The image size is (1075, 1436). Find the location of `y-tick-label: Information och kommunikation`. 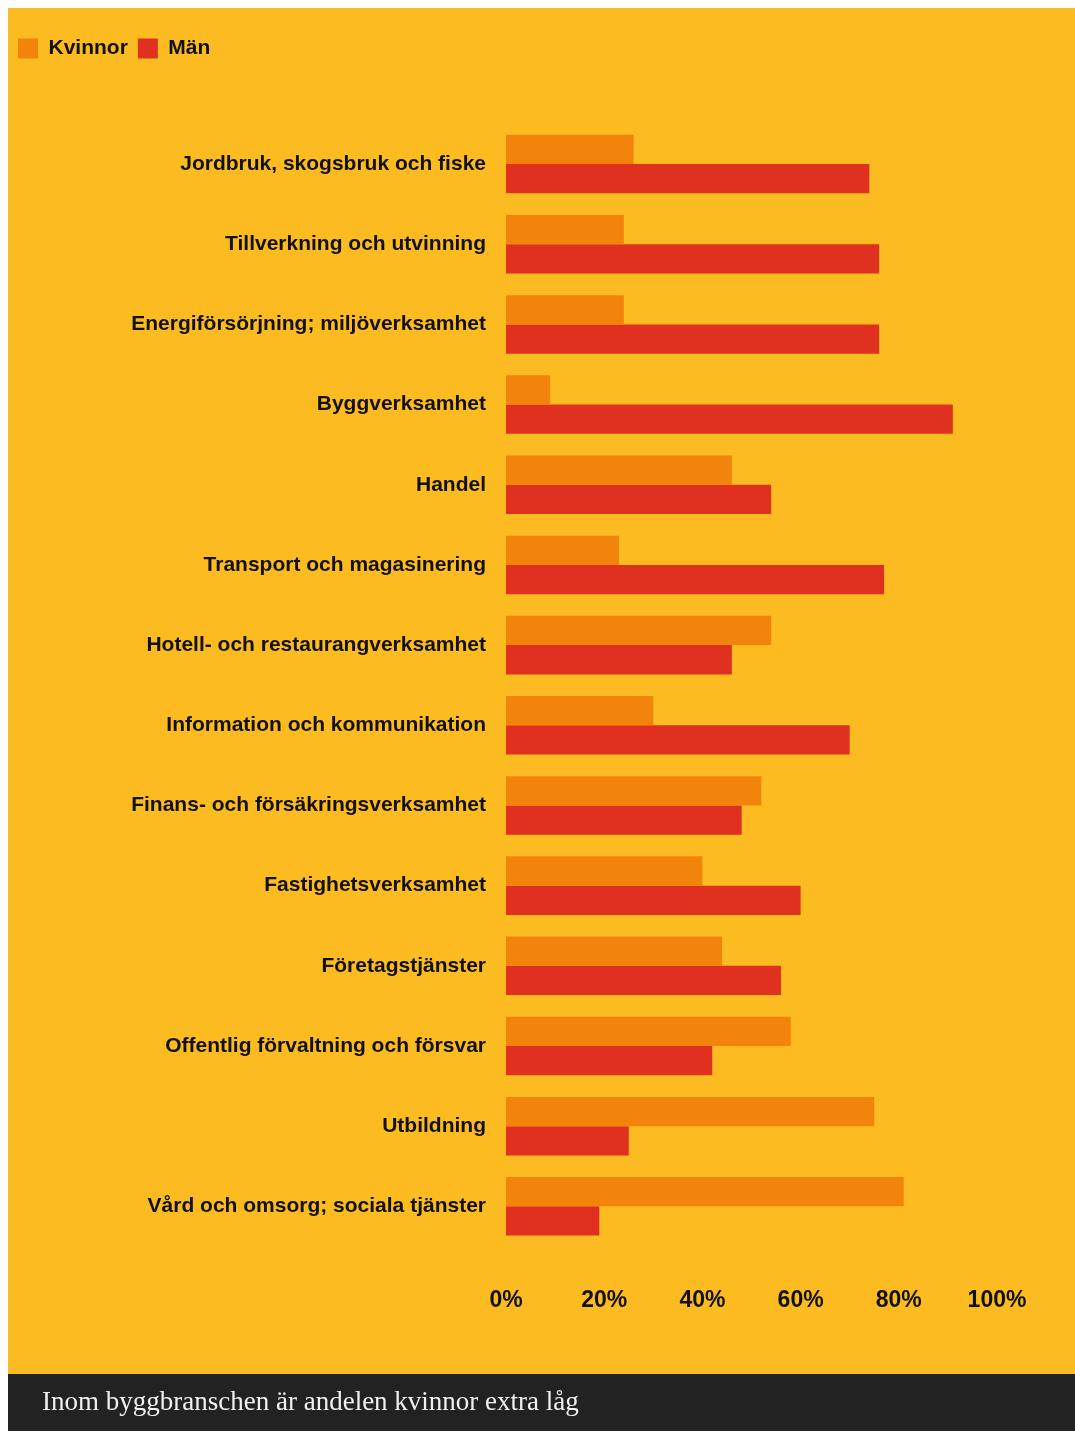

y-tick-label: Information och kommunikation is located at coordinates (326, 724).